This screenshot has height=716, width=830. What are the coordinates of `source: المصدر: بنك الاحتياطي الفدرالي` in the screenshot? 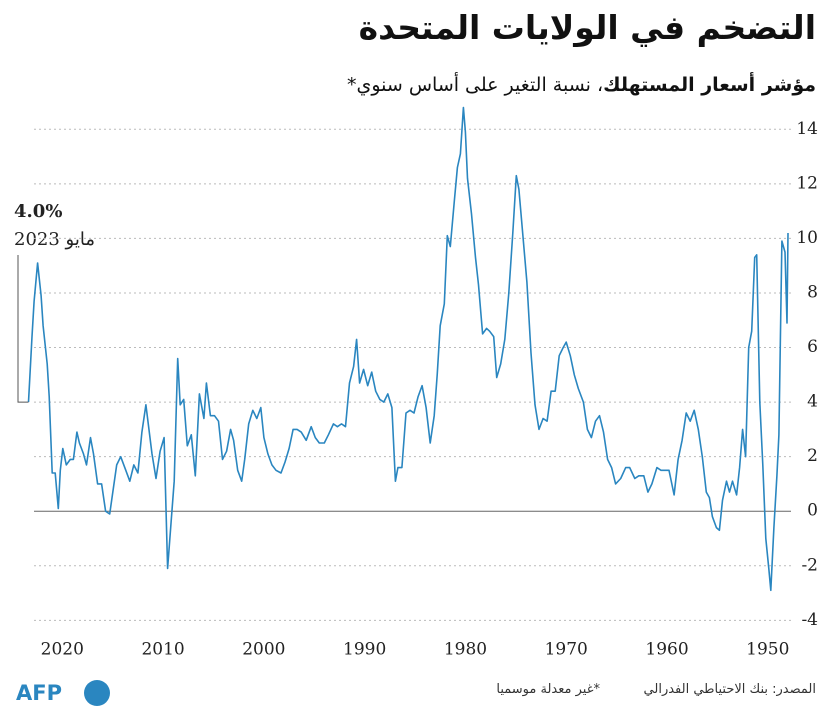 It's located at (729, 689).